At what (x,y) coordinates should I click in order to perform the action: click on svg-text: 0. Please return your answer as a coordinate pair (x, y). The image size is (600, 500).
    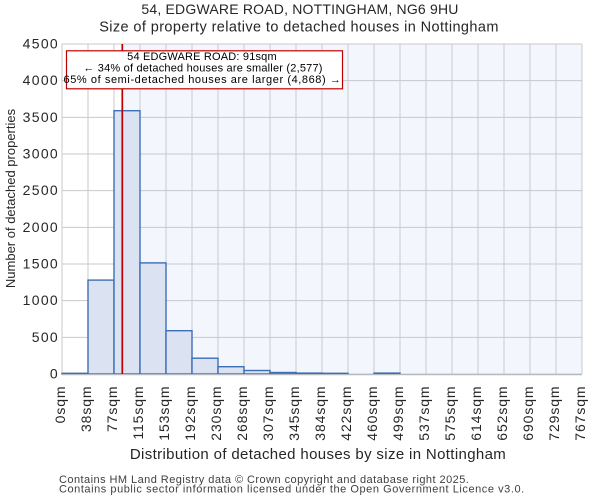
    Looking at the image, I should click on (54, 374).